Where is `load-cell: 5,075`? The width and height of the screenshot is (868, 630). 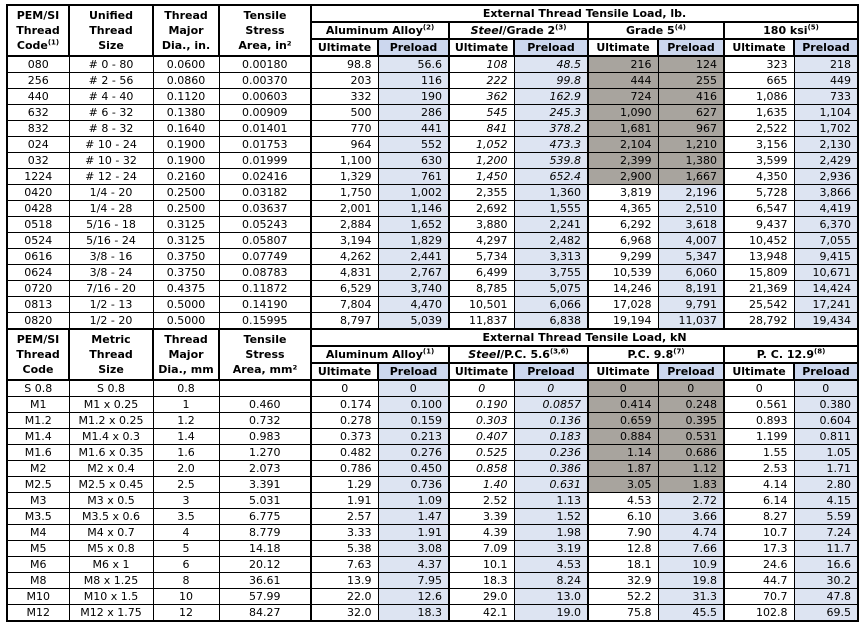 load-cell: 5,075 is located at coordinates (551, 288).